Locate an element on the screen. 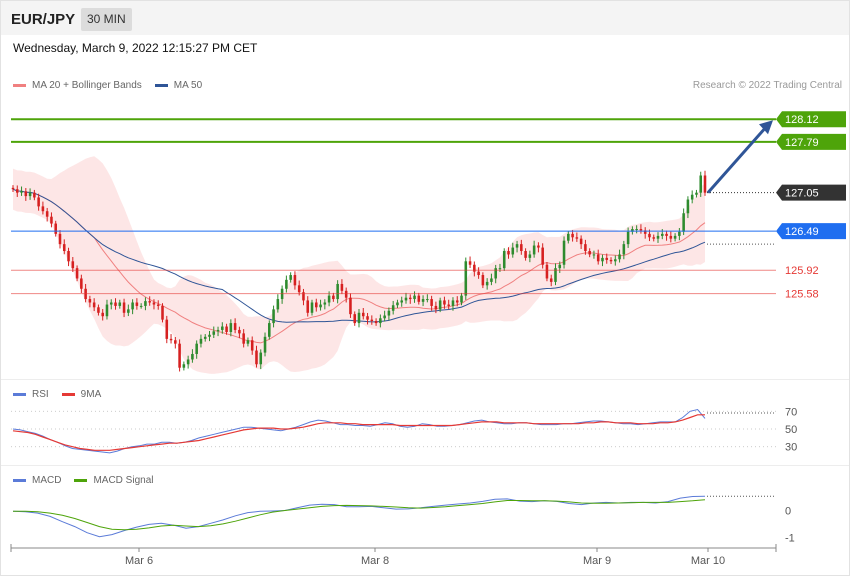  rsi-tick-label: 30 is located at coordinates (791, 448).